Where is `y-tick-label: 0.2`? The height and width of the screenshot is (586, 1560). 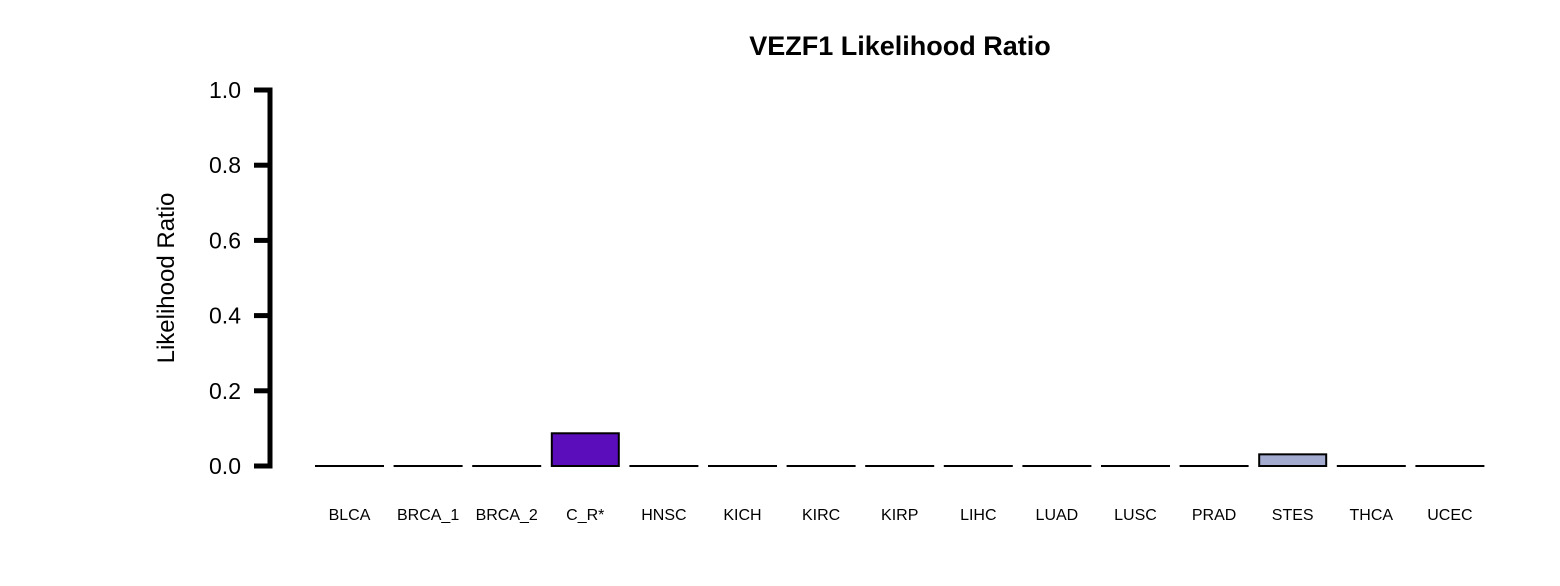 y-tick-label: 0.2 is located at coordinates (225, 391).